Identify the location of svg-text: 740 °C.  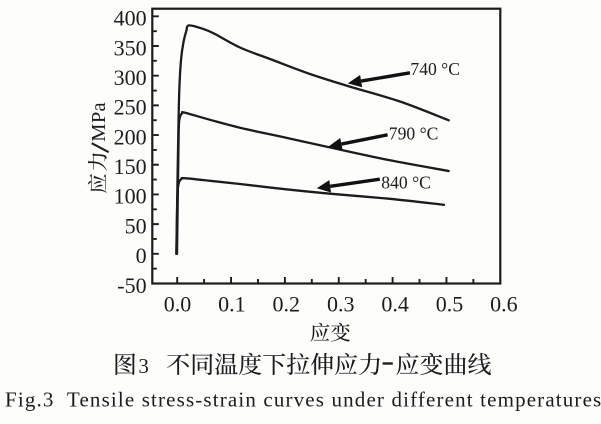
(435, 69).